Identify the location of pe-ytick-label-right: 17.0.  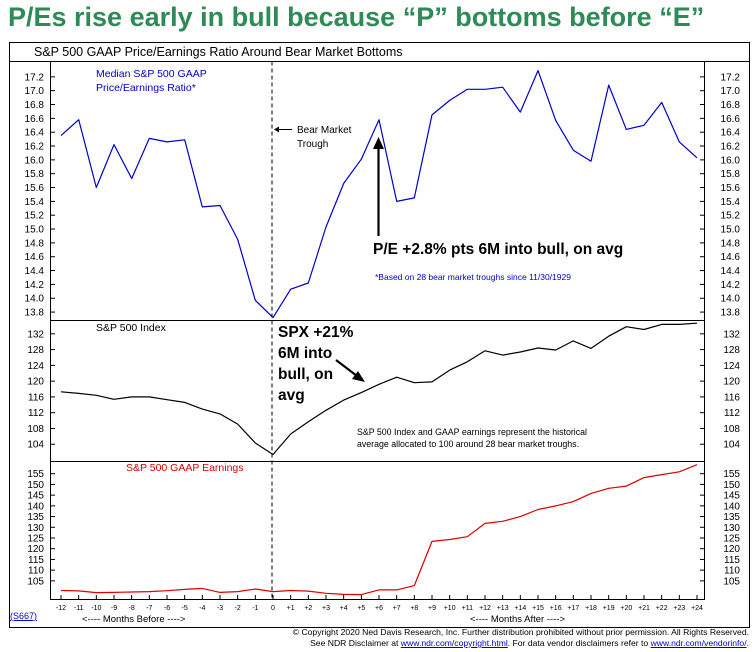
(731, 91).